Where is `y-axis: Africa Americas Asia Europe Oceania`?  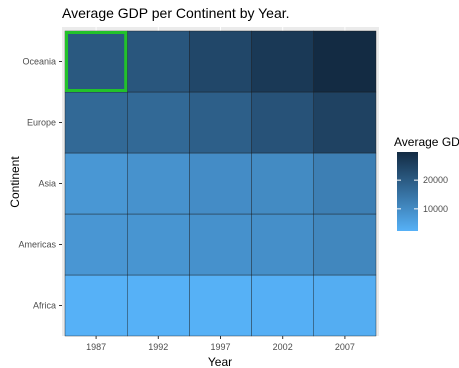 y-axis: Africa Americas Asia Europe Oceania is located at coordinates (40, 184).